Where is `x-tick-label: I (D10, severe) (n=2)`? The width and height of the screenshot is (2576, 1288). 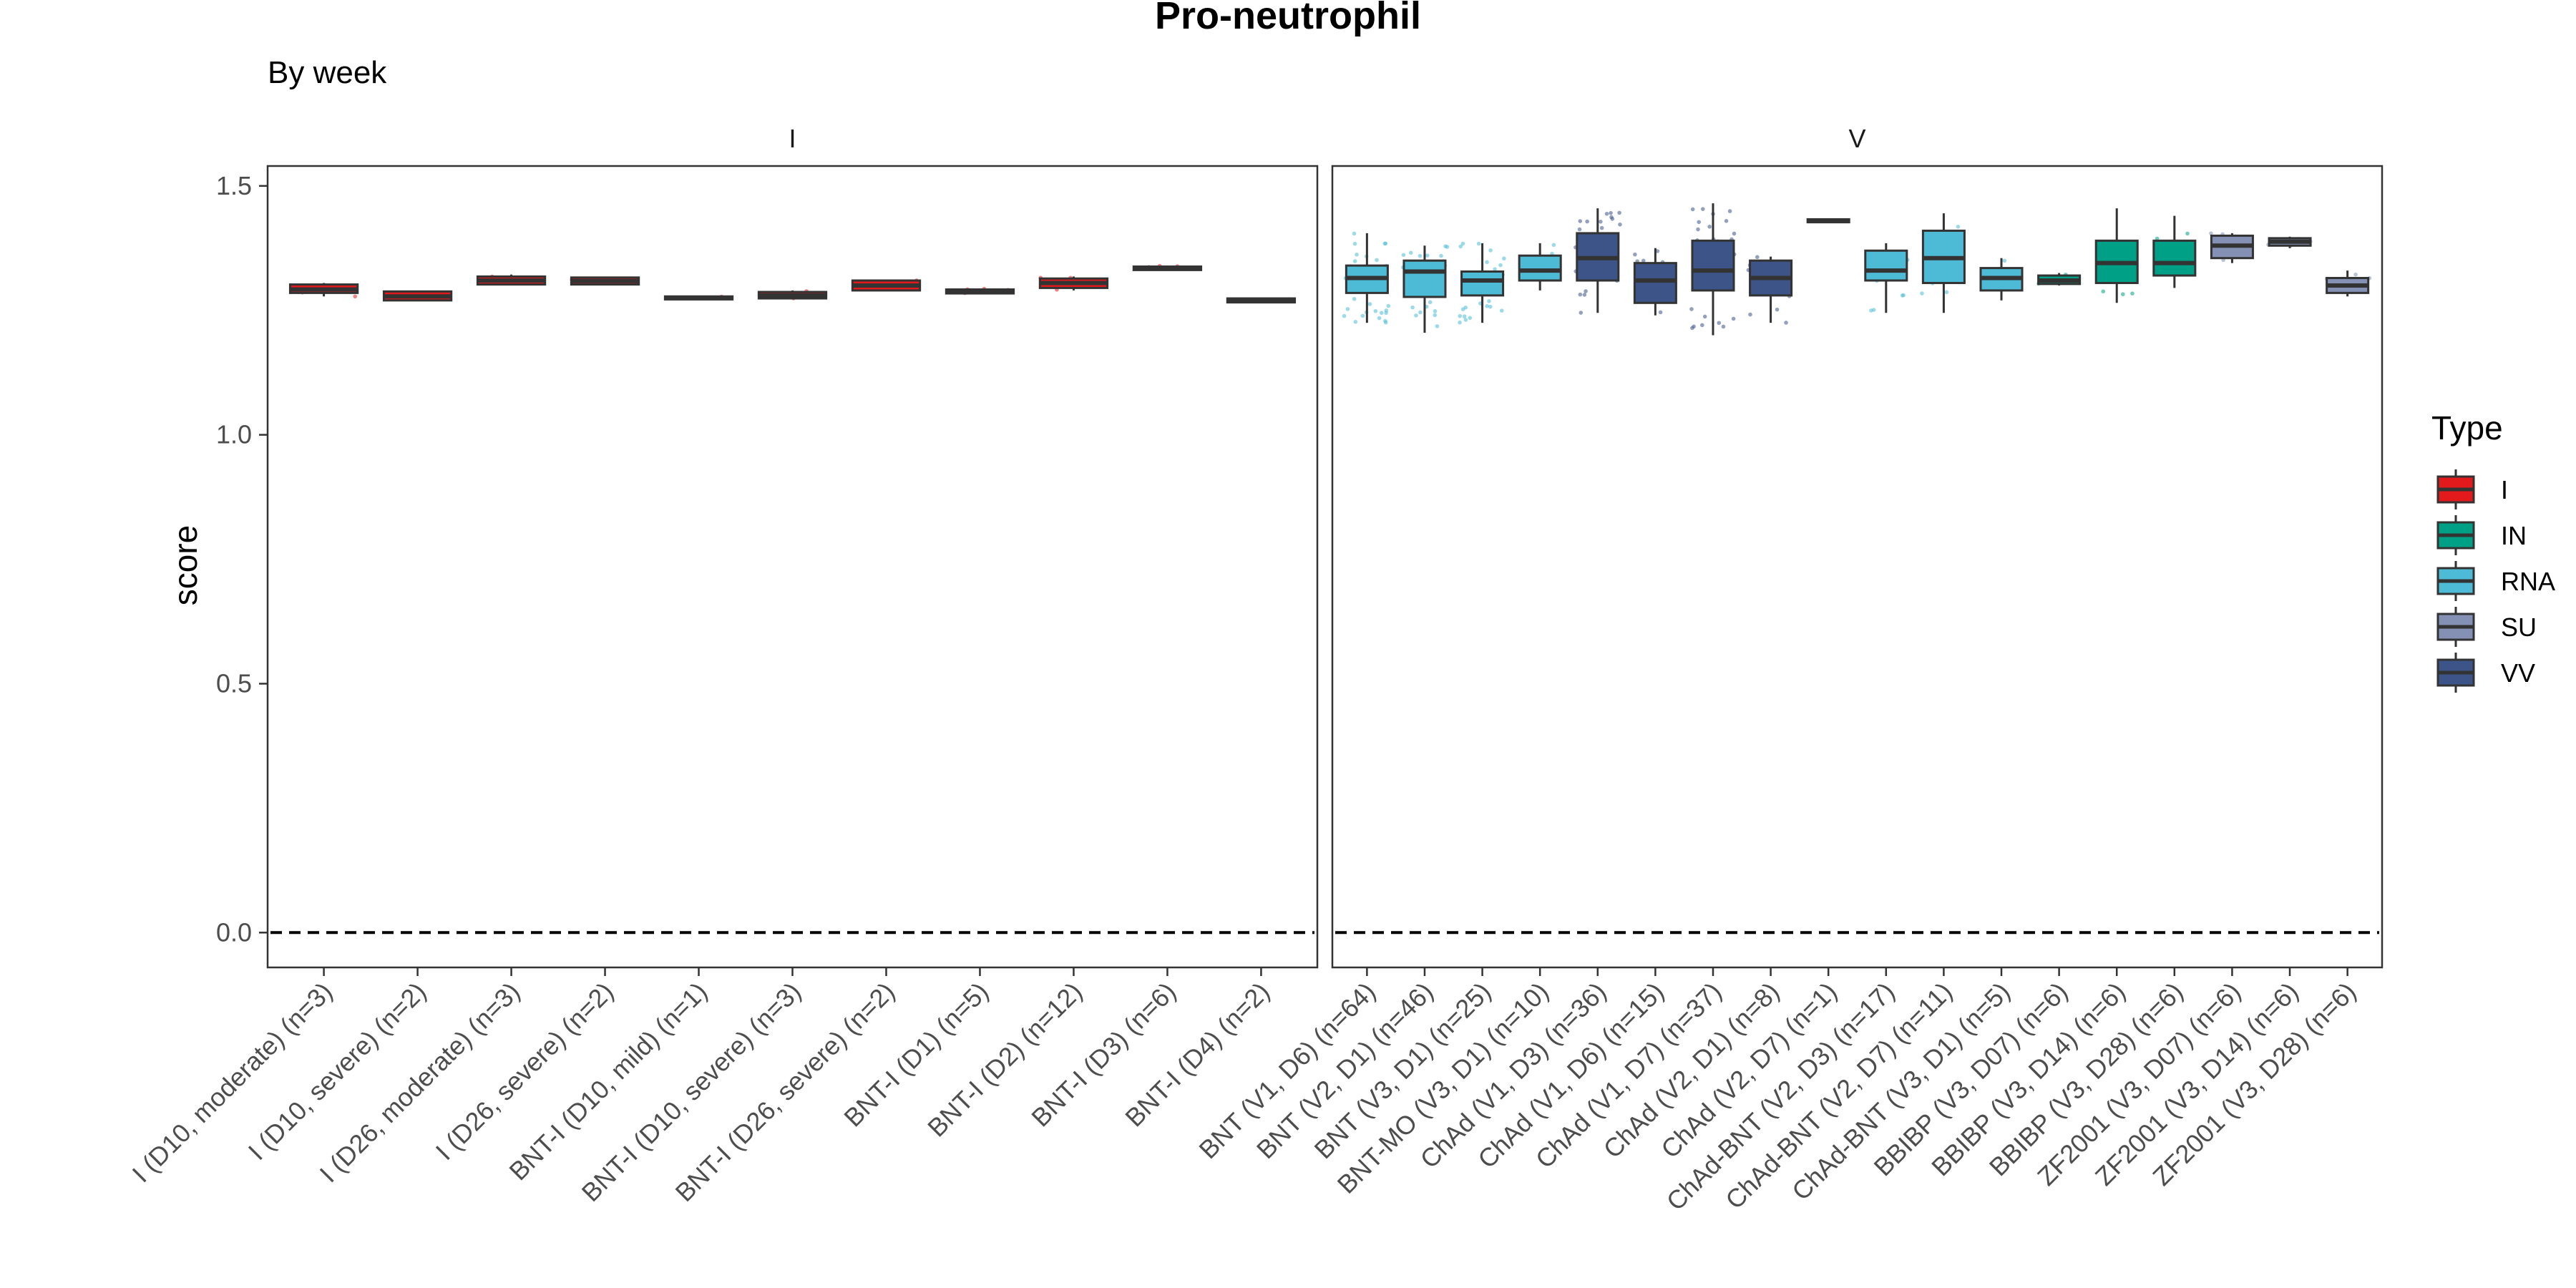
x-tick-label: I (D10, severe) (n=2) is located at coordinates (337, 1071).